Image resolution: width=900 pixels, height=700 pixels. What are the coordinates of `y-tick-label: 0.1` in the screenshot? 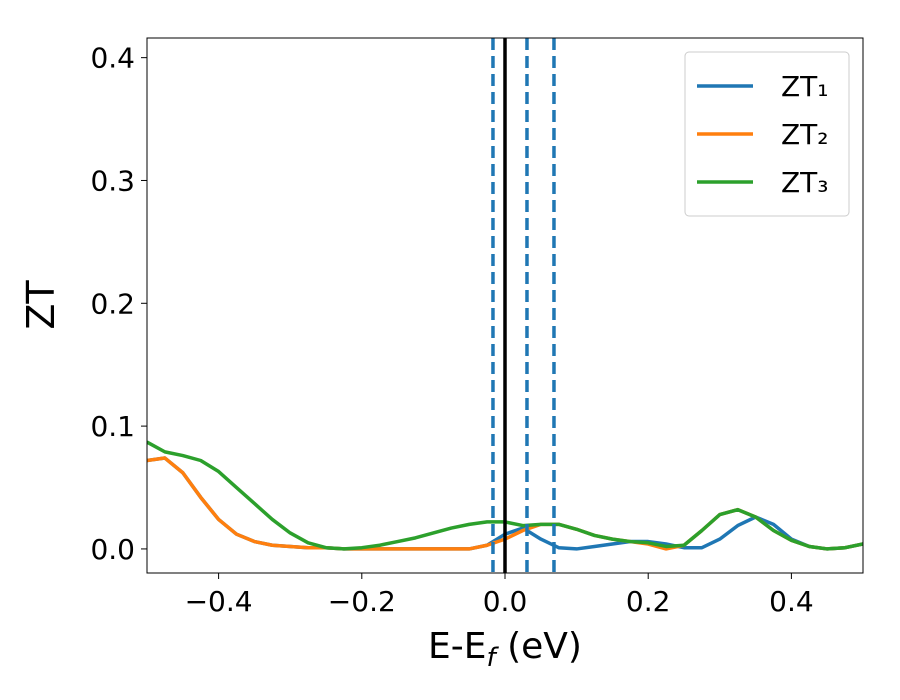 It's located at (112, 426).